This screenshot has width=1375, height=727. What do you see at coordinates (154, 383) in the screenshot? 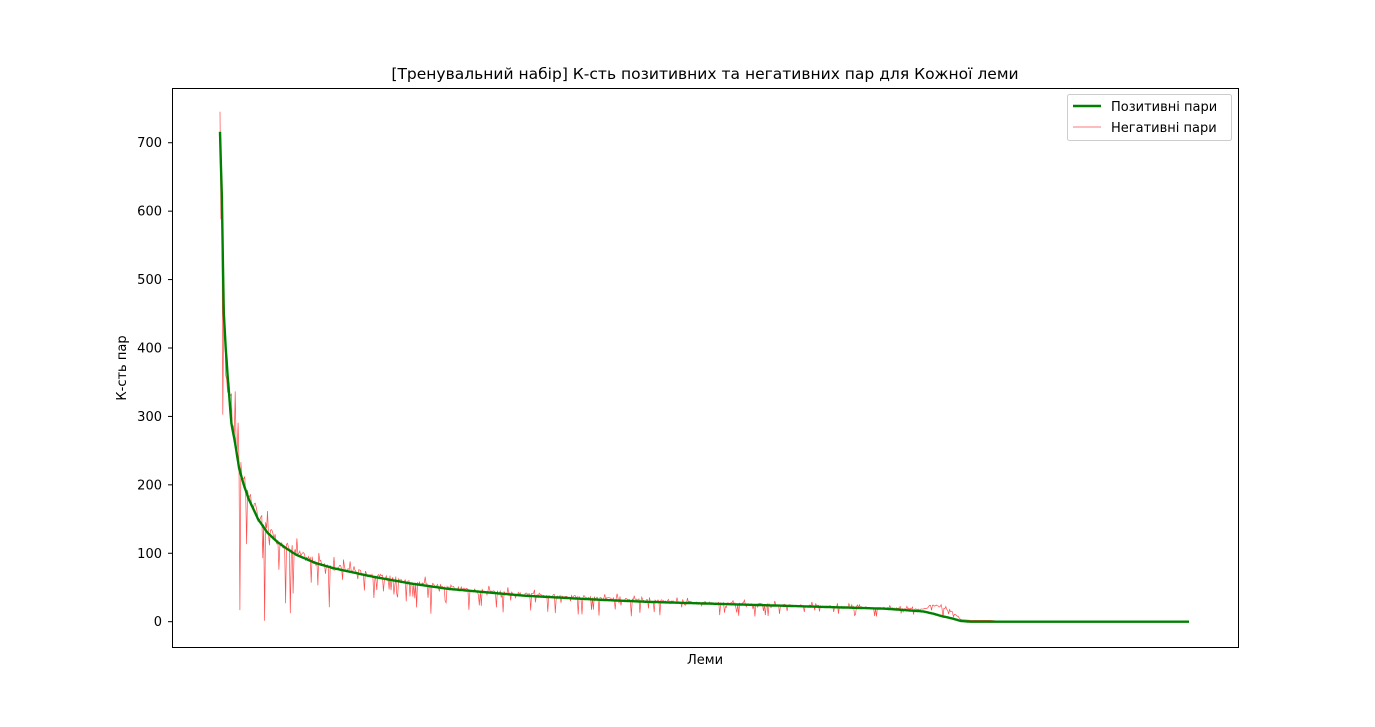
I see `y-axis: 0 100 200 300 400 500 600 700` at bounding box center [154, 383].